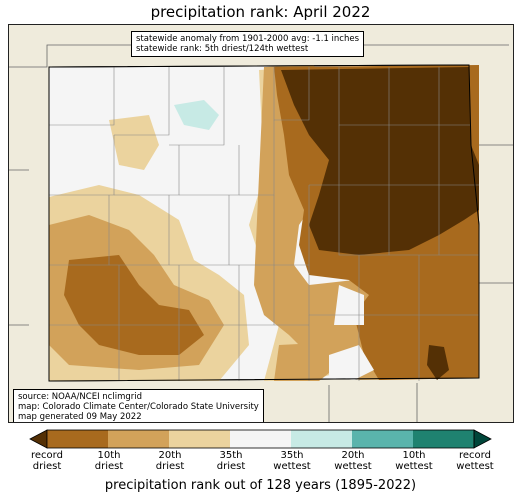 The image size is (521, 500). I want to click on colorbar-label-20th-driest: 20th driest, so click(170, 461).